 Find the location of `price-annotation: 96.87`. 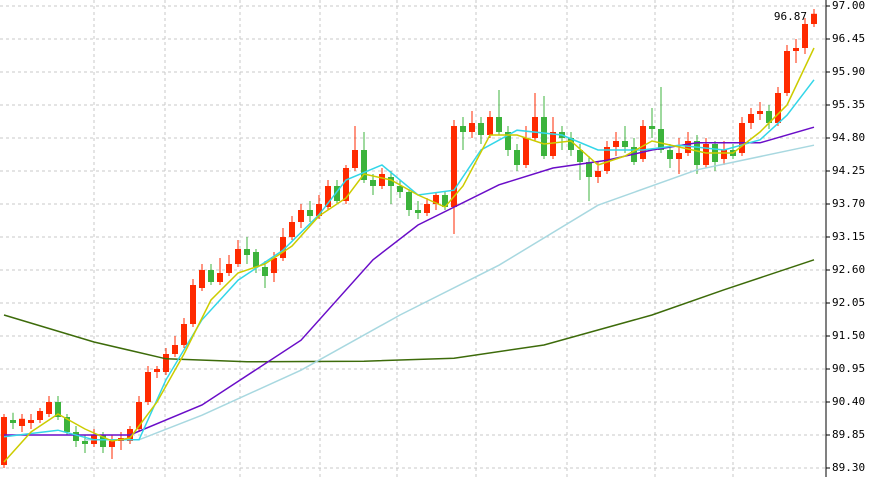

price-annotation: 96.87 is located at coordinates (790, 16).